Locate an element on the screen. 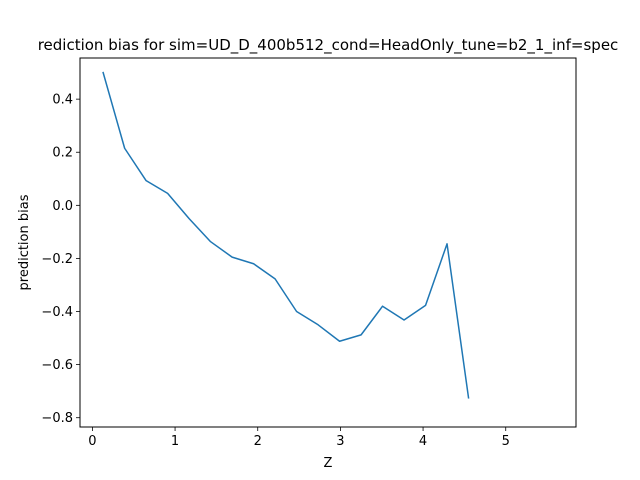  y-tick-label: 0.2 is located at coordinates (62, 153).